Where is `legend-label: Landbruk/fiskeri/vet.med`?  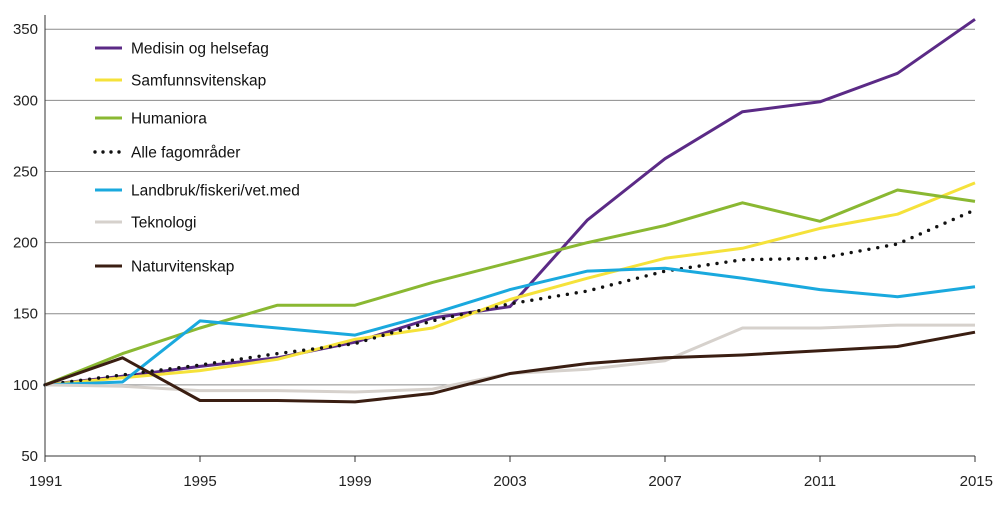
legend-label: Landbruk/fiskeri/vet.med is located at coordinates (215, 191).